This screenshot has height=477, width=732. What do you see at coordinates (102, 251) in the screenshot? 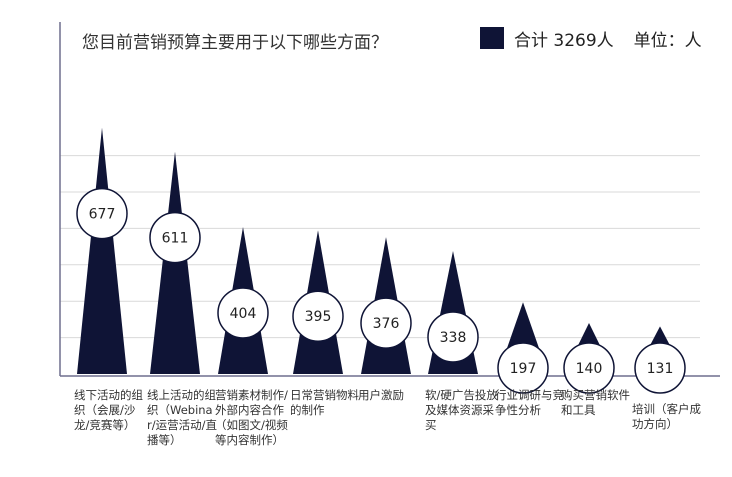
I see `bar` at bounding box center [102, 251].